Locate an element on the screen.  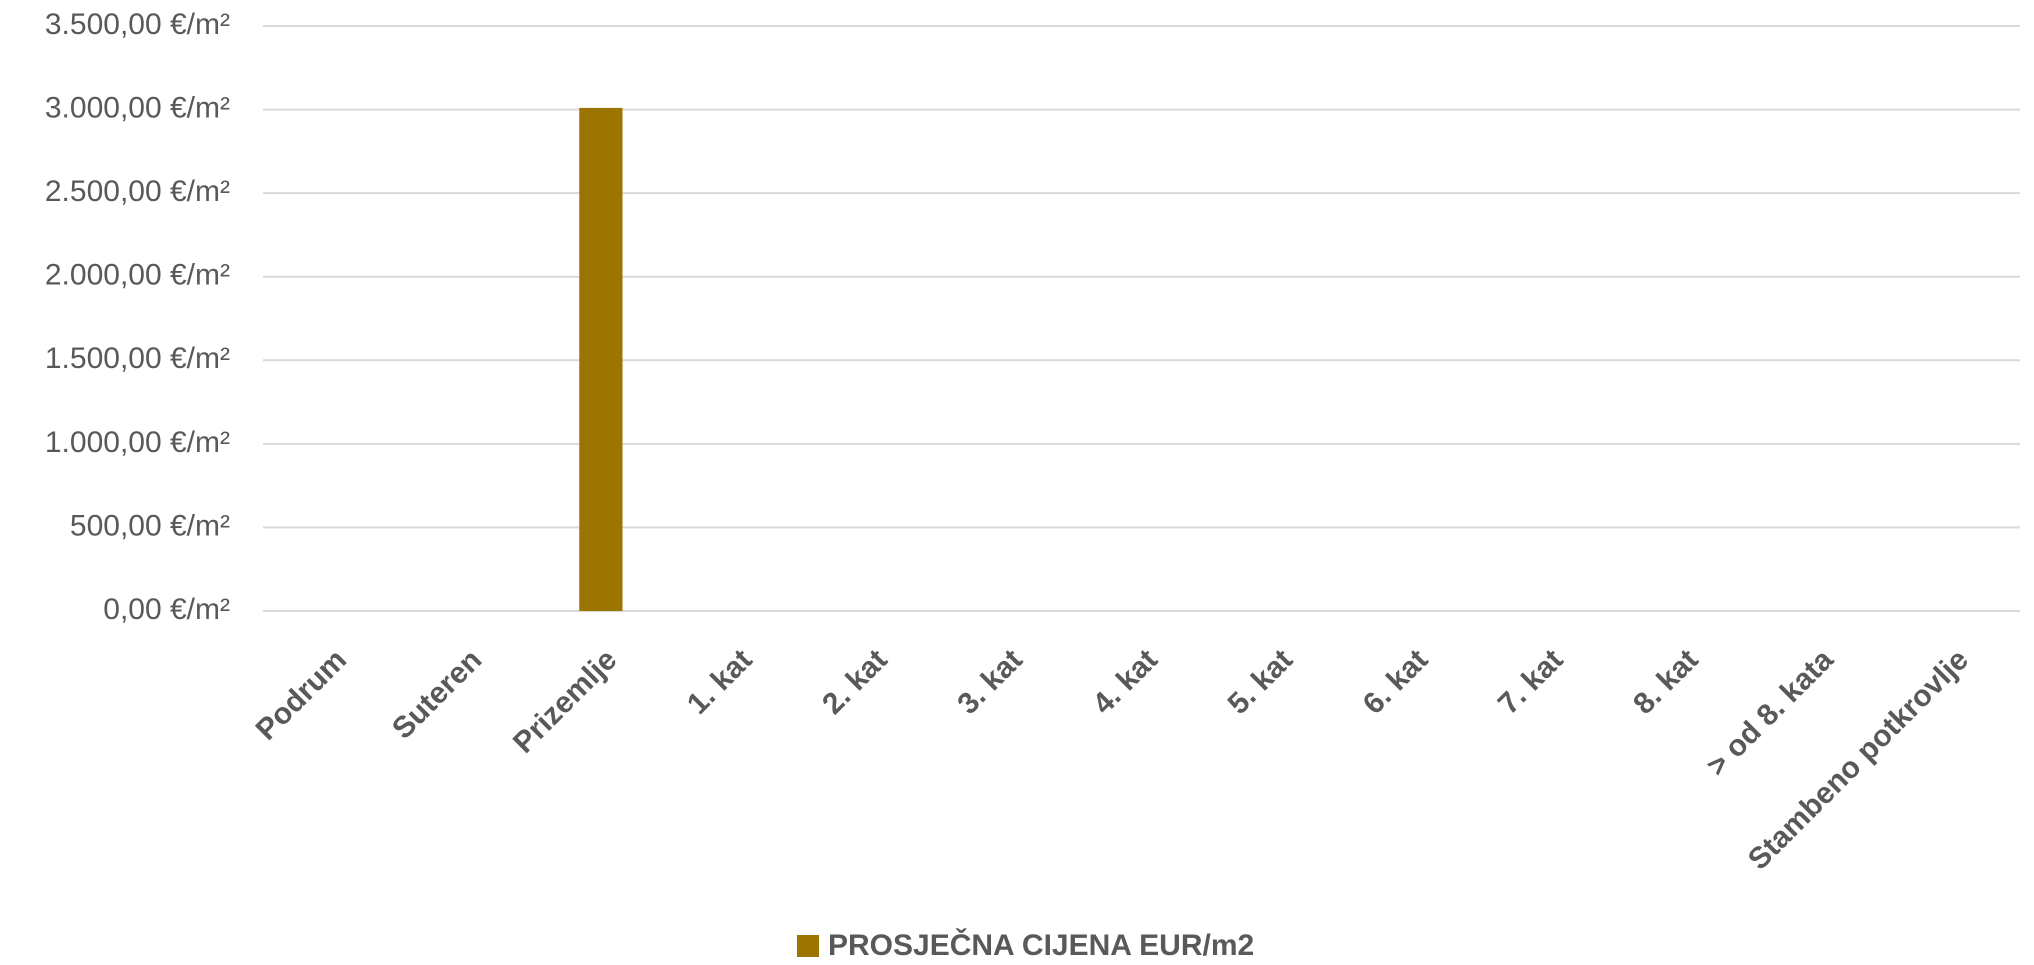
y-tick-label: 2.500,00 €/m² is located at coordinates (137, 191).